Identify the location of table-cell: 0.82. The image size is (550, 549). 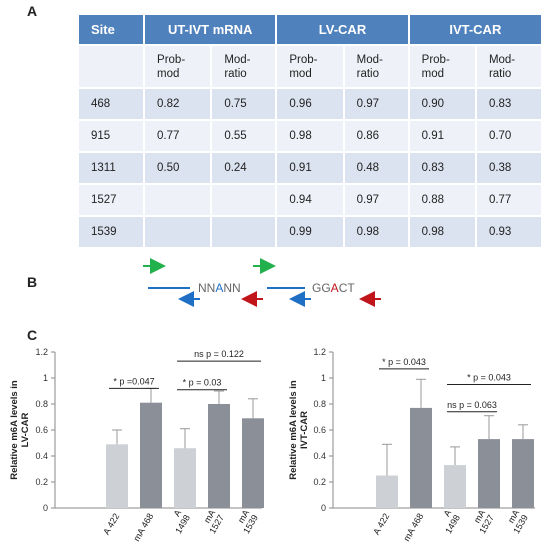
(178, 103).